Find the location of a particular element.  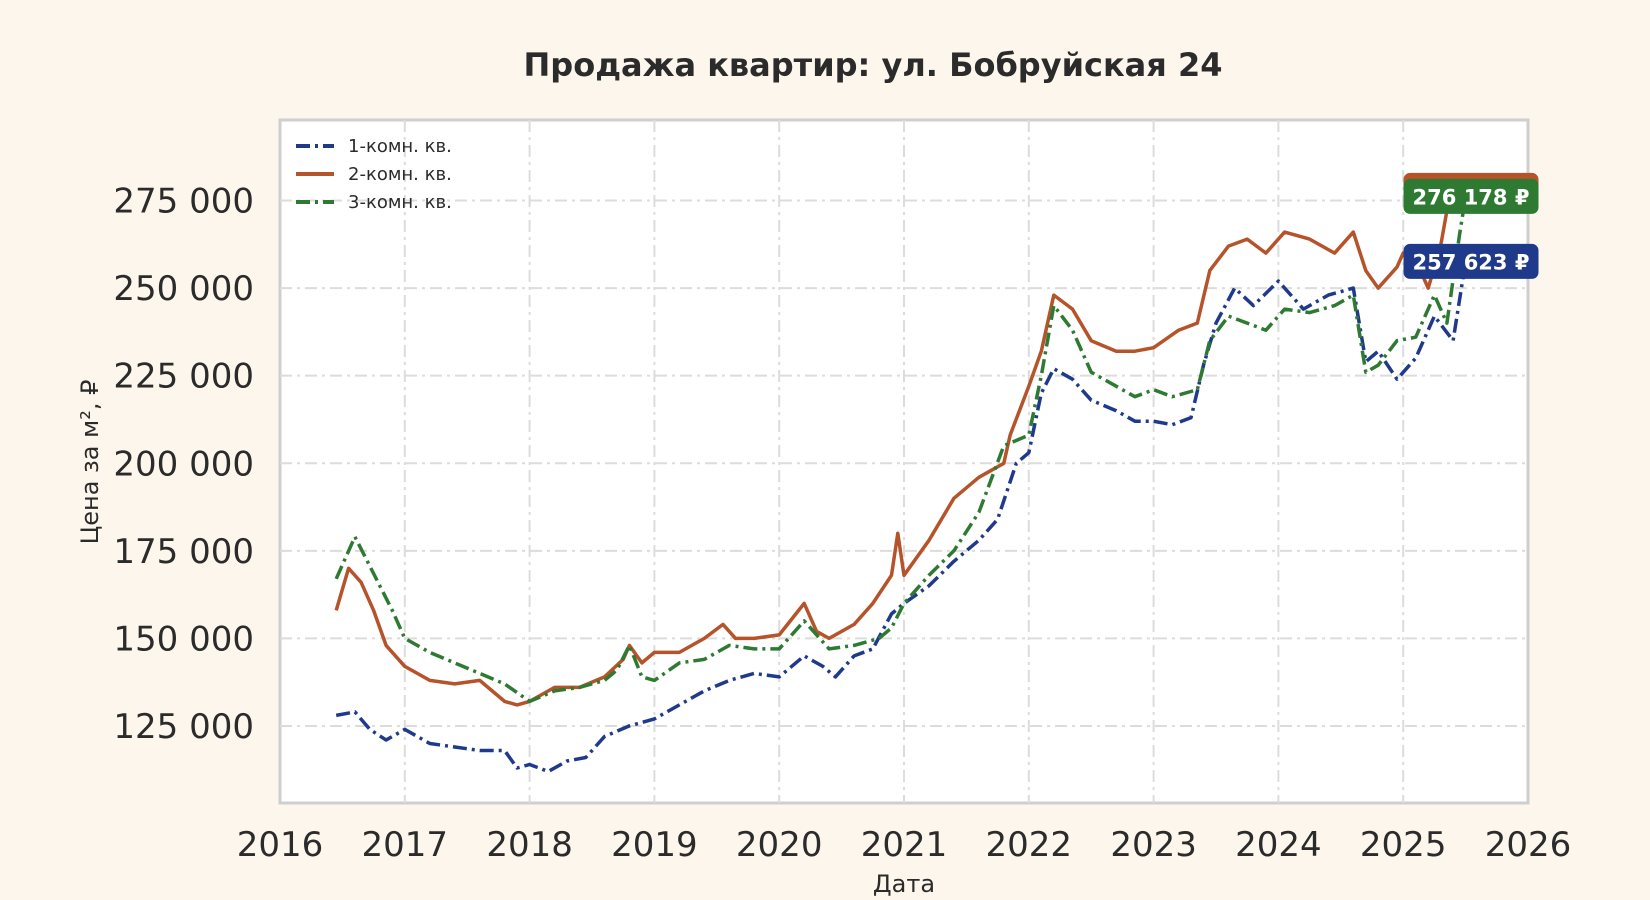

x-tick-label: 2020 is located at coordinates (779, 845).